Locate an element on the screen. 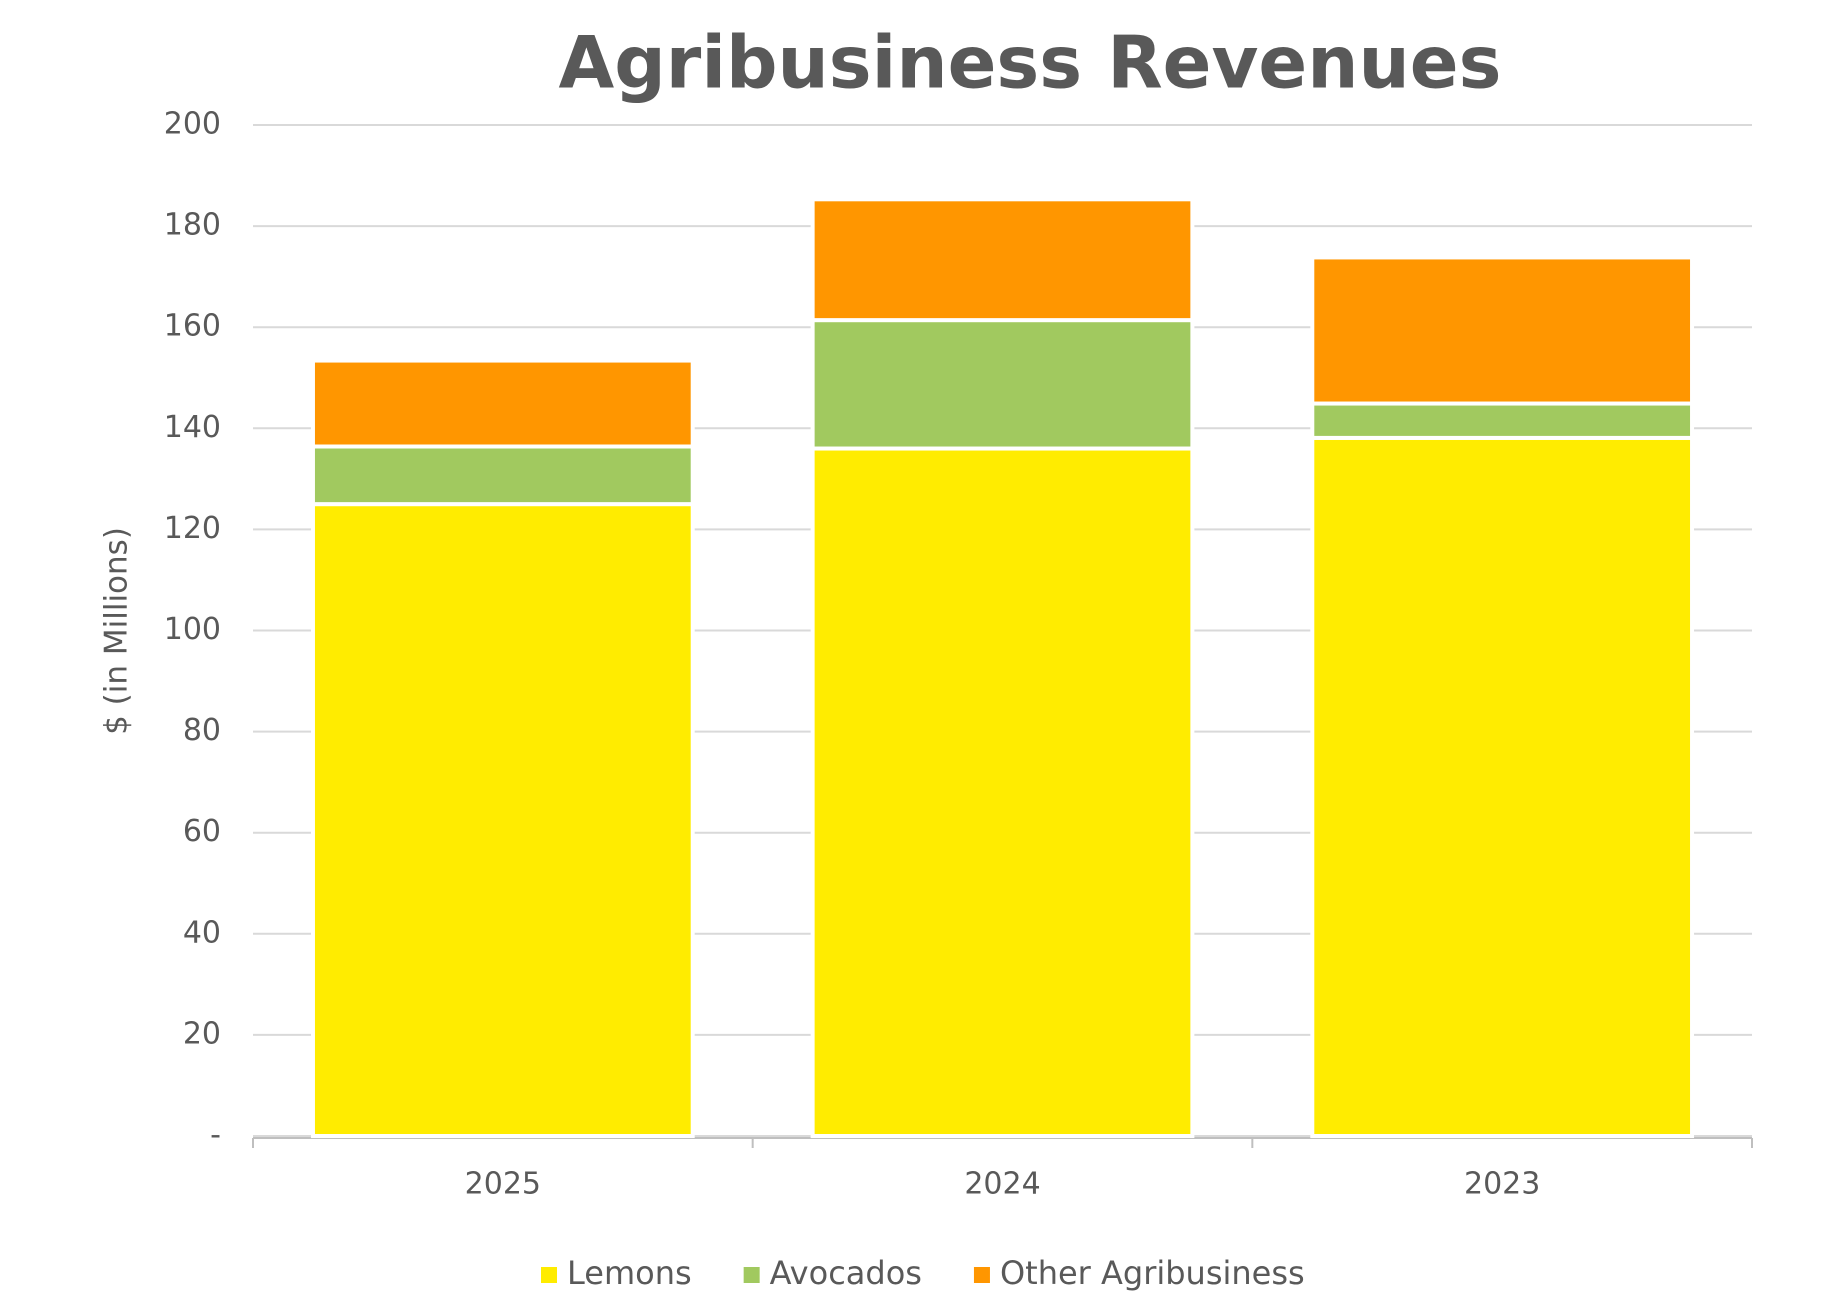 This screenshot has height=1316, width=1842. y-tick-label: 100 is located at coordinates (192, 629).